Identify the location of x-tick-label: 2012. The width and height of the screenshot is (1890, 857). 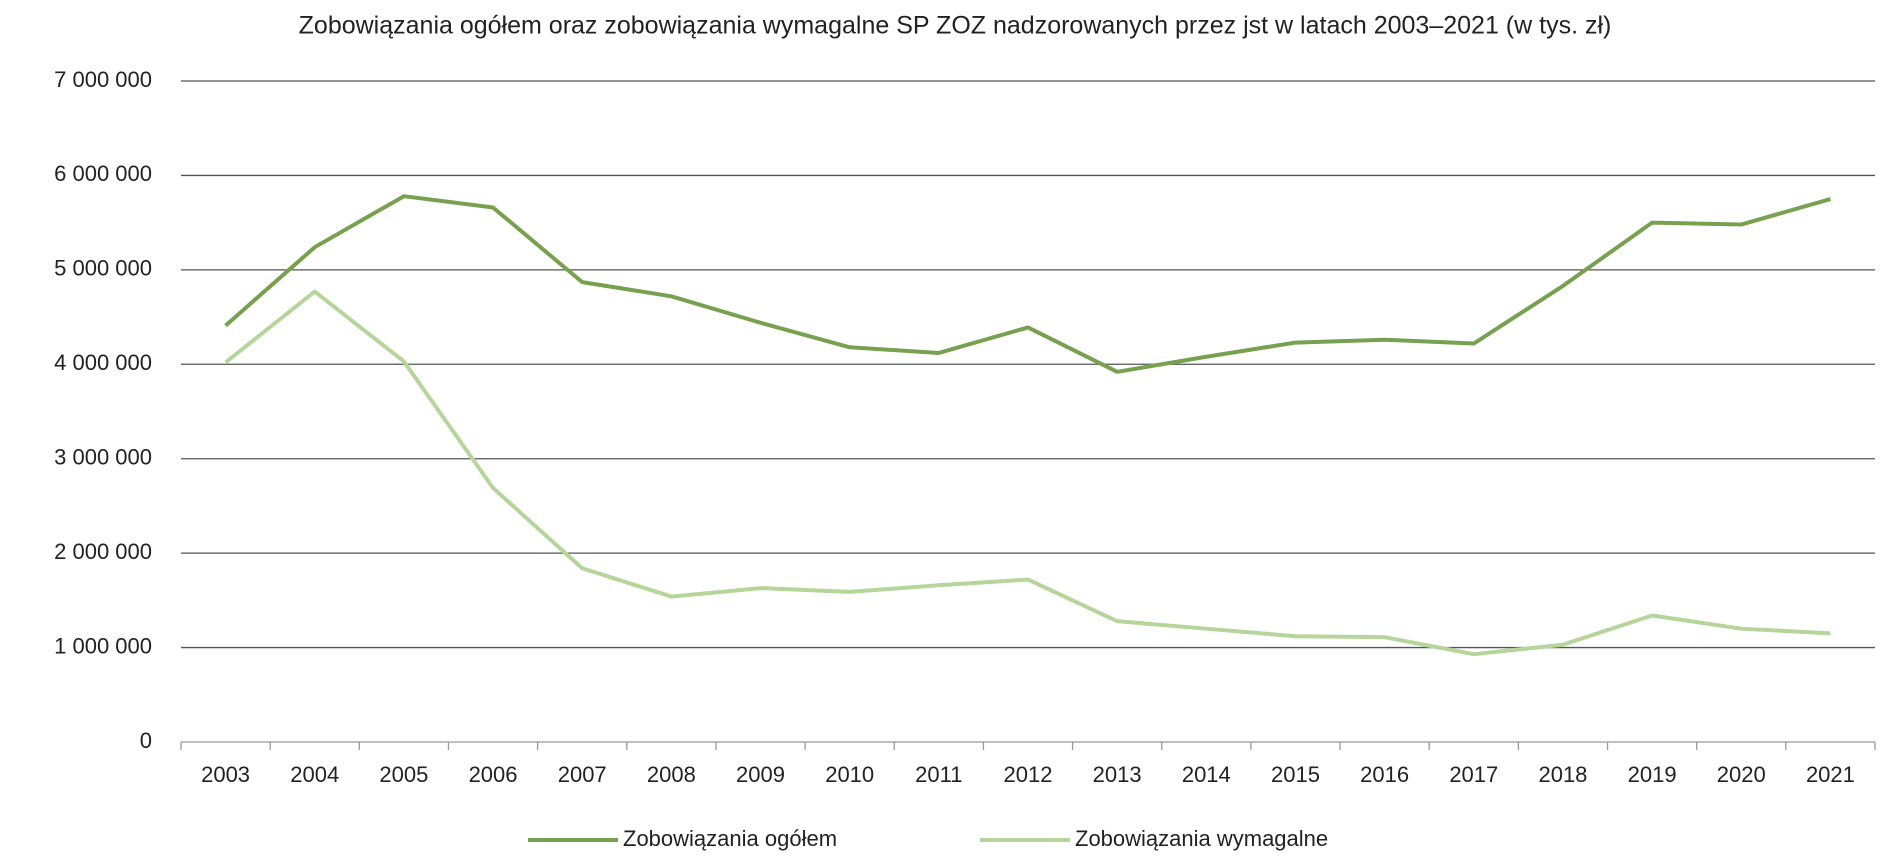
(1028, 774).